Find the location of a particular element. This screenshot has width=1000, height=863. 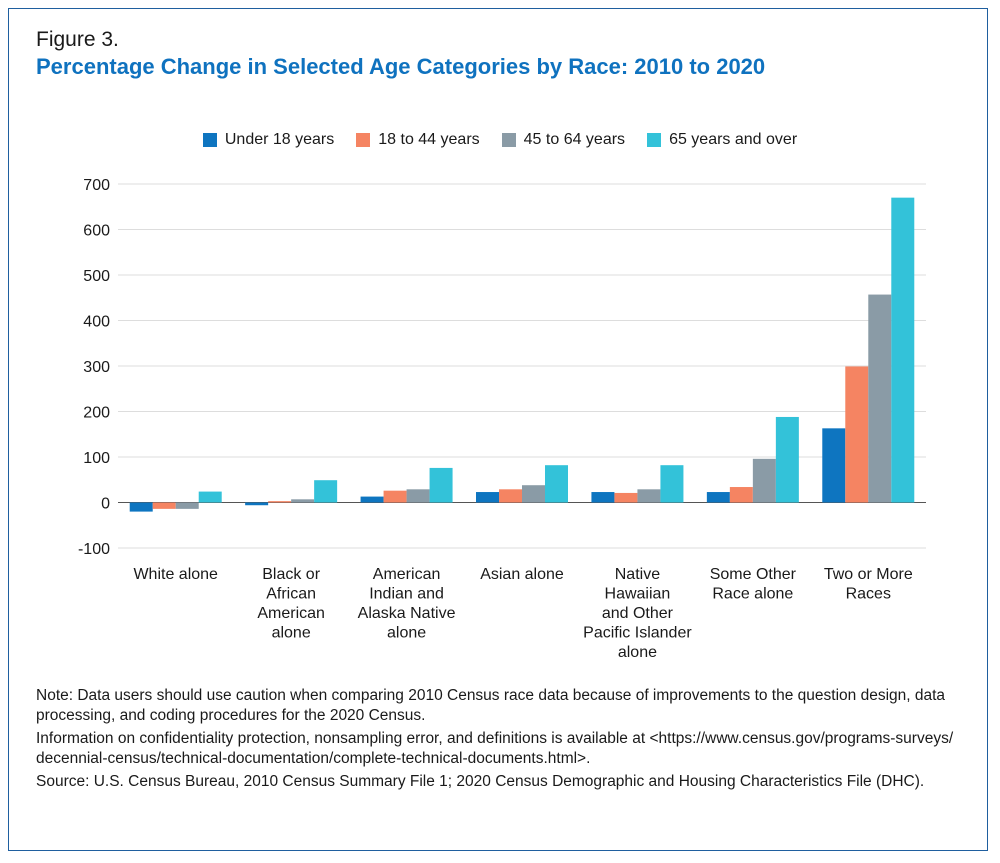

y-tick-label: 500 is located at coordinates (96, 276).